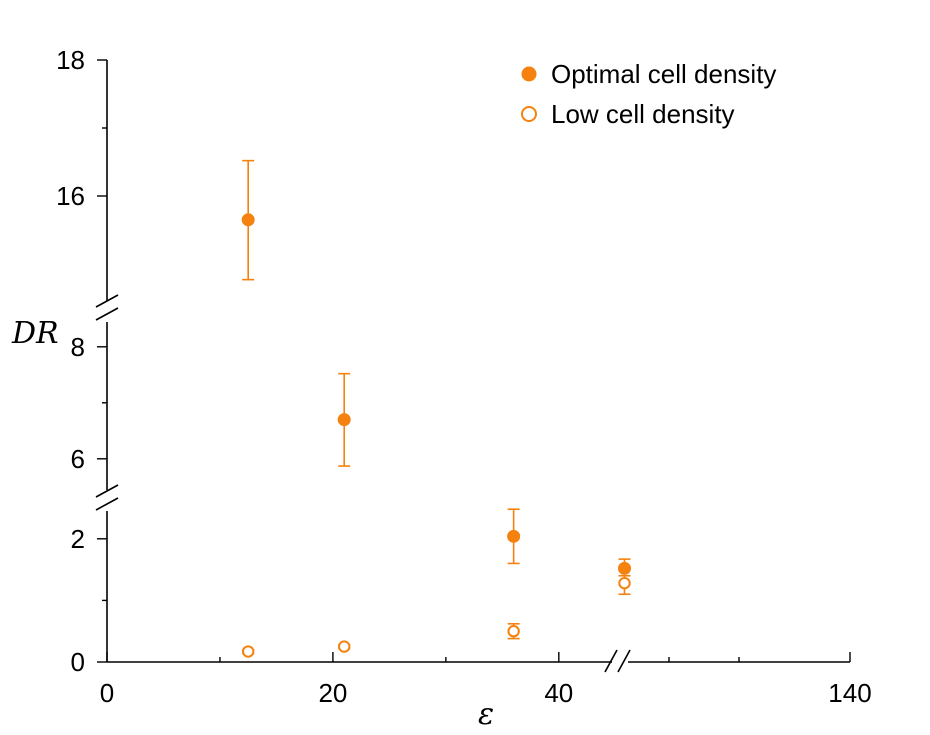  What do you see at coordinates (529, 74) in the screenshot?
I see `legend-marker-filled-circle` at bounding box center [529, 74].